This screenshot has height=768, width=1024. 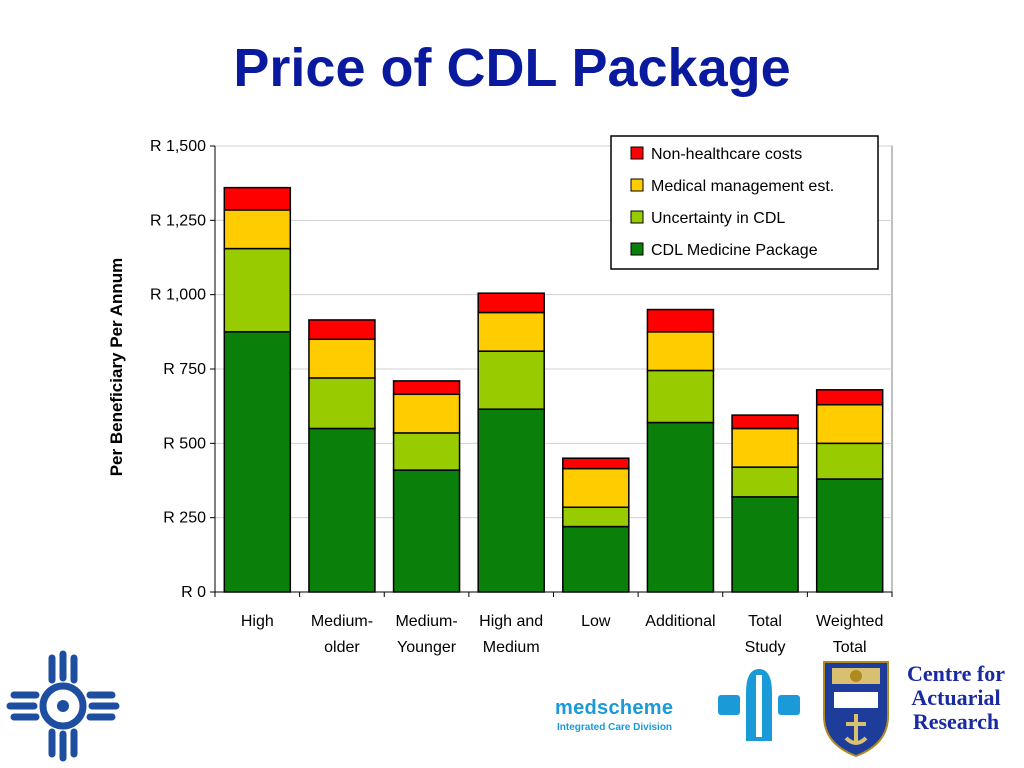 What do you see at coordinates (765, 647) in the screenshot?
I see `x-tick-label: Study` at bounding box center [765, 647].